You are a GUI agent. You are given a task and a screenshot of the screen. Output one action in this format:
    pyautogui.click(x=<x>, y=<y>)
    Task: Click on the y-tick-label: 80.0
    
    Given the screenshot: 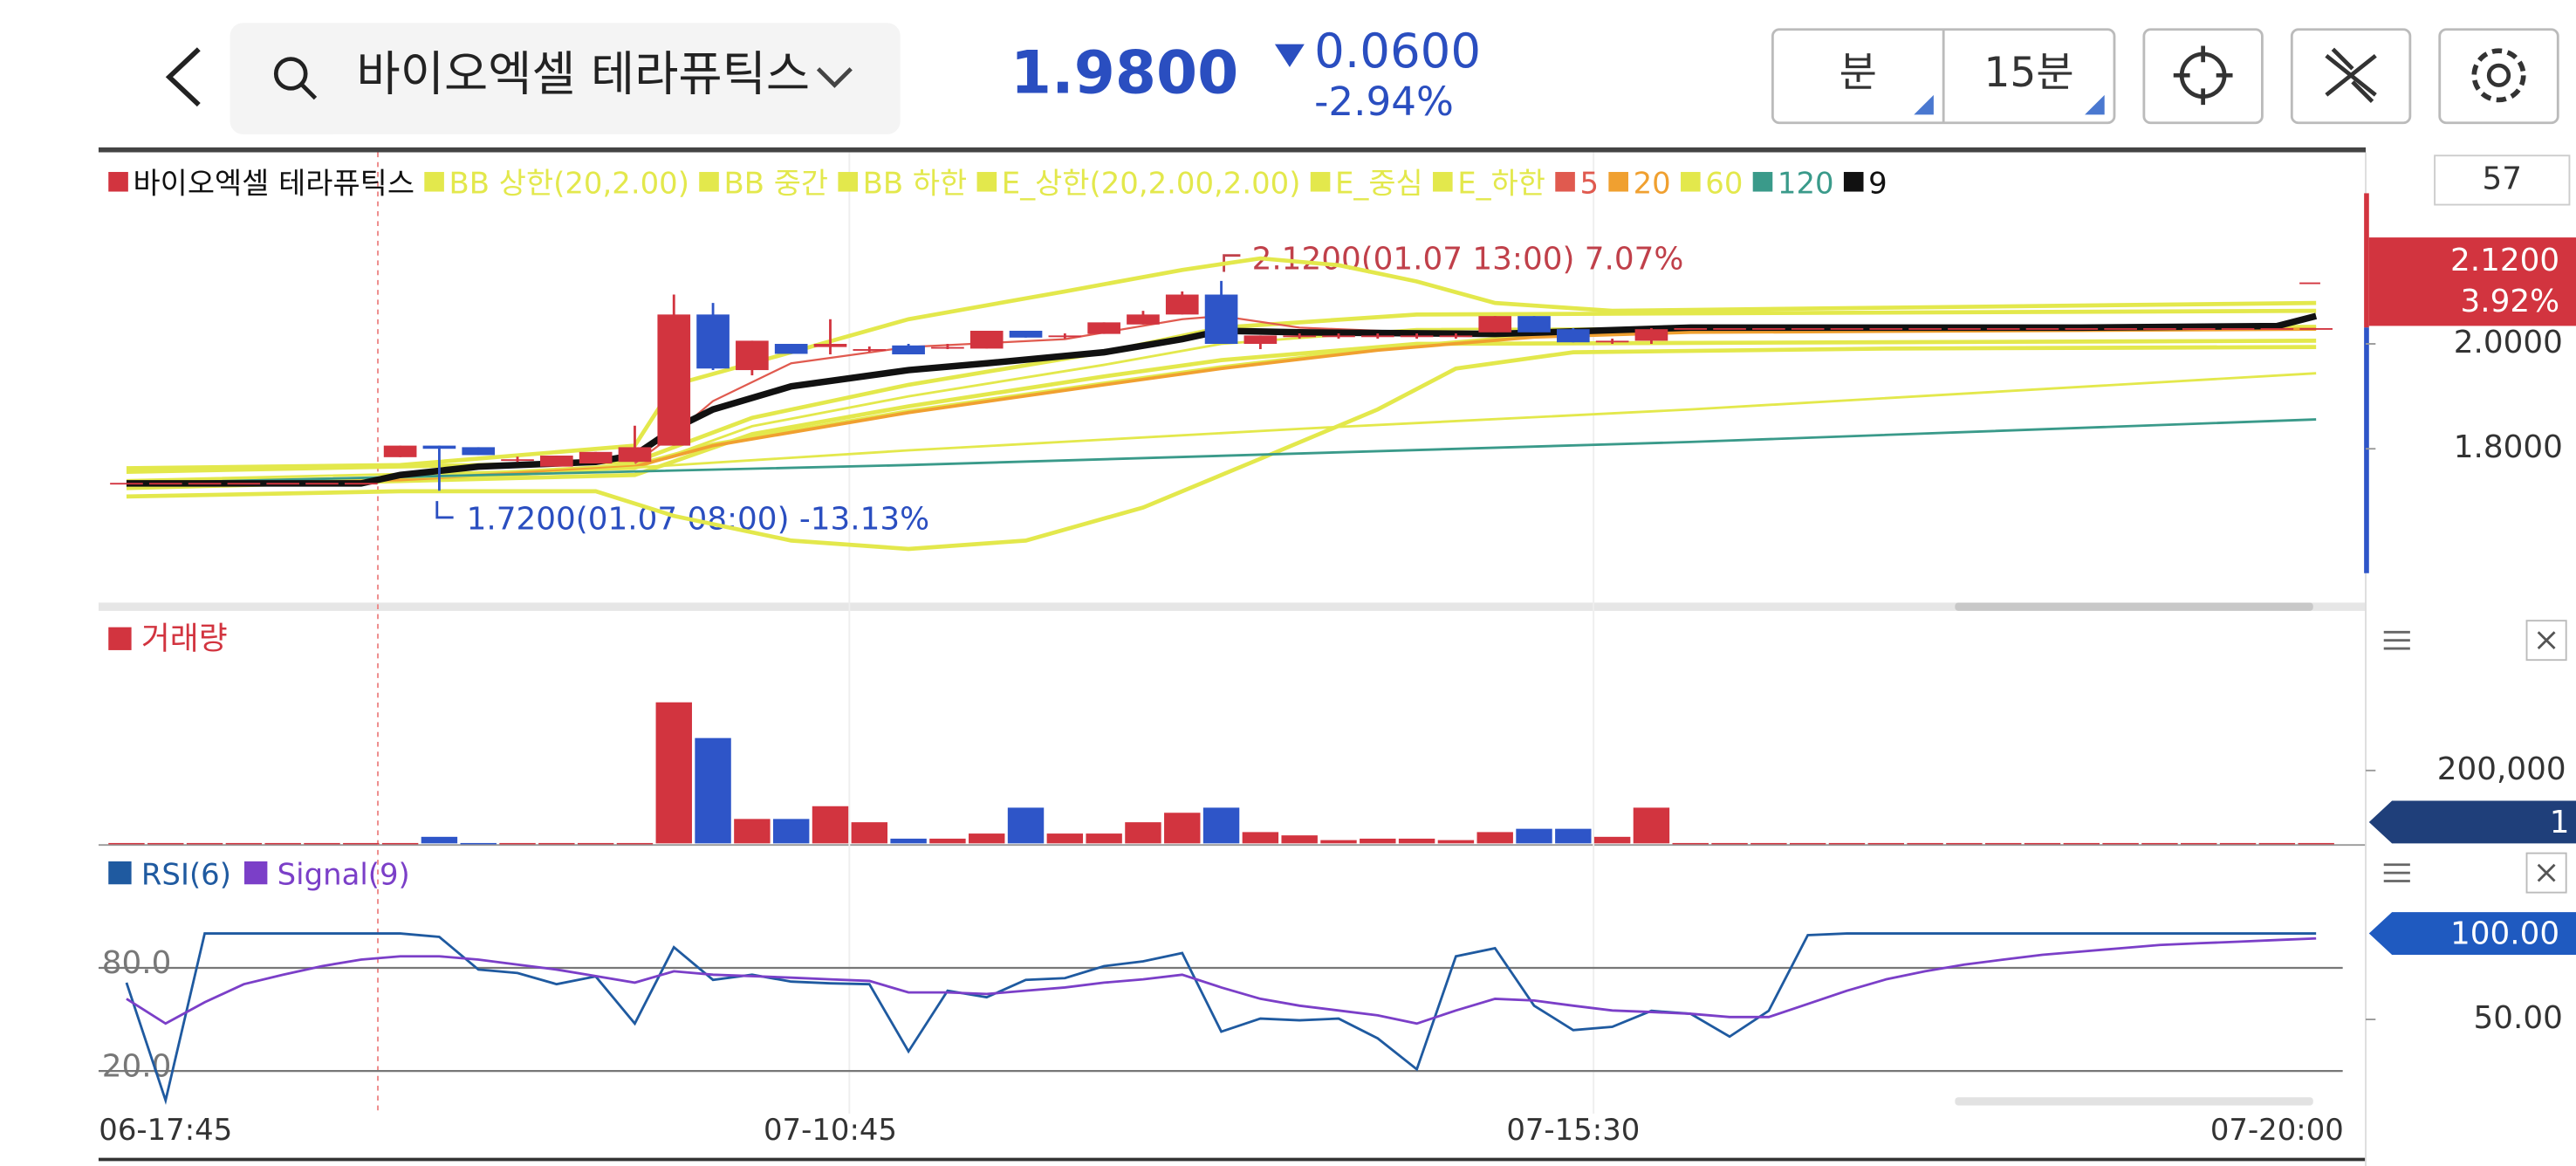 What is the action you would take?
    pyautogui.click(x=137, y=963)
    